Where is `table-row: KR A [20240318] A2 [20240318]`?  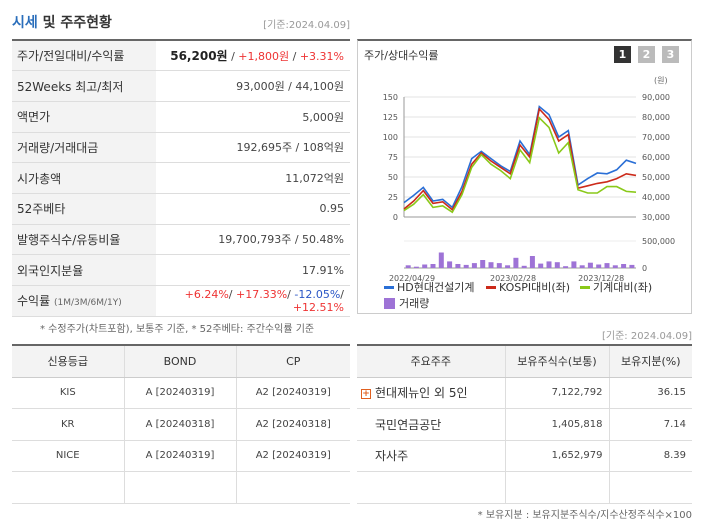
table-row: KR A [20240318] A2 [20240318] is located at coordinates (181, 424).